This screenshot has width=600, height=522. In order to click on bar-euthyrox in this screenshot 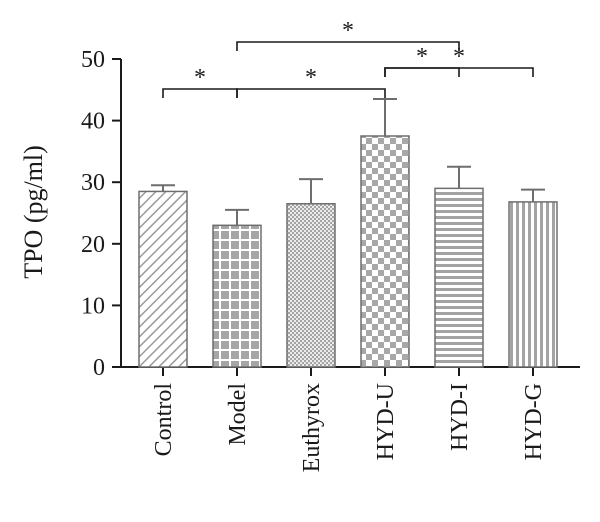, I will do `click(311, 285)`.